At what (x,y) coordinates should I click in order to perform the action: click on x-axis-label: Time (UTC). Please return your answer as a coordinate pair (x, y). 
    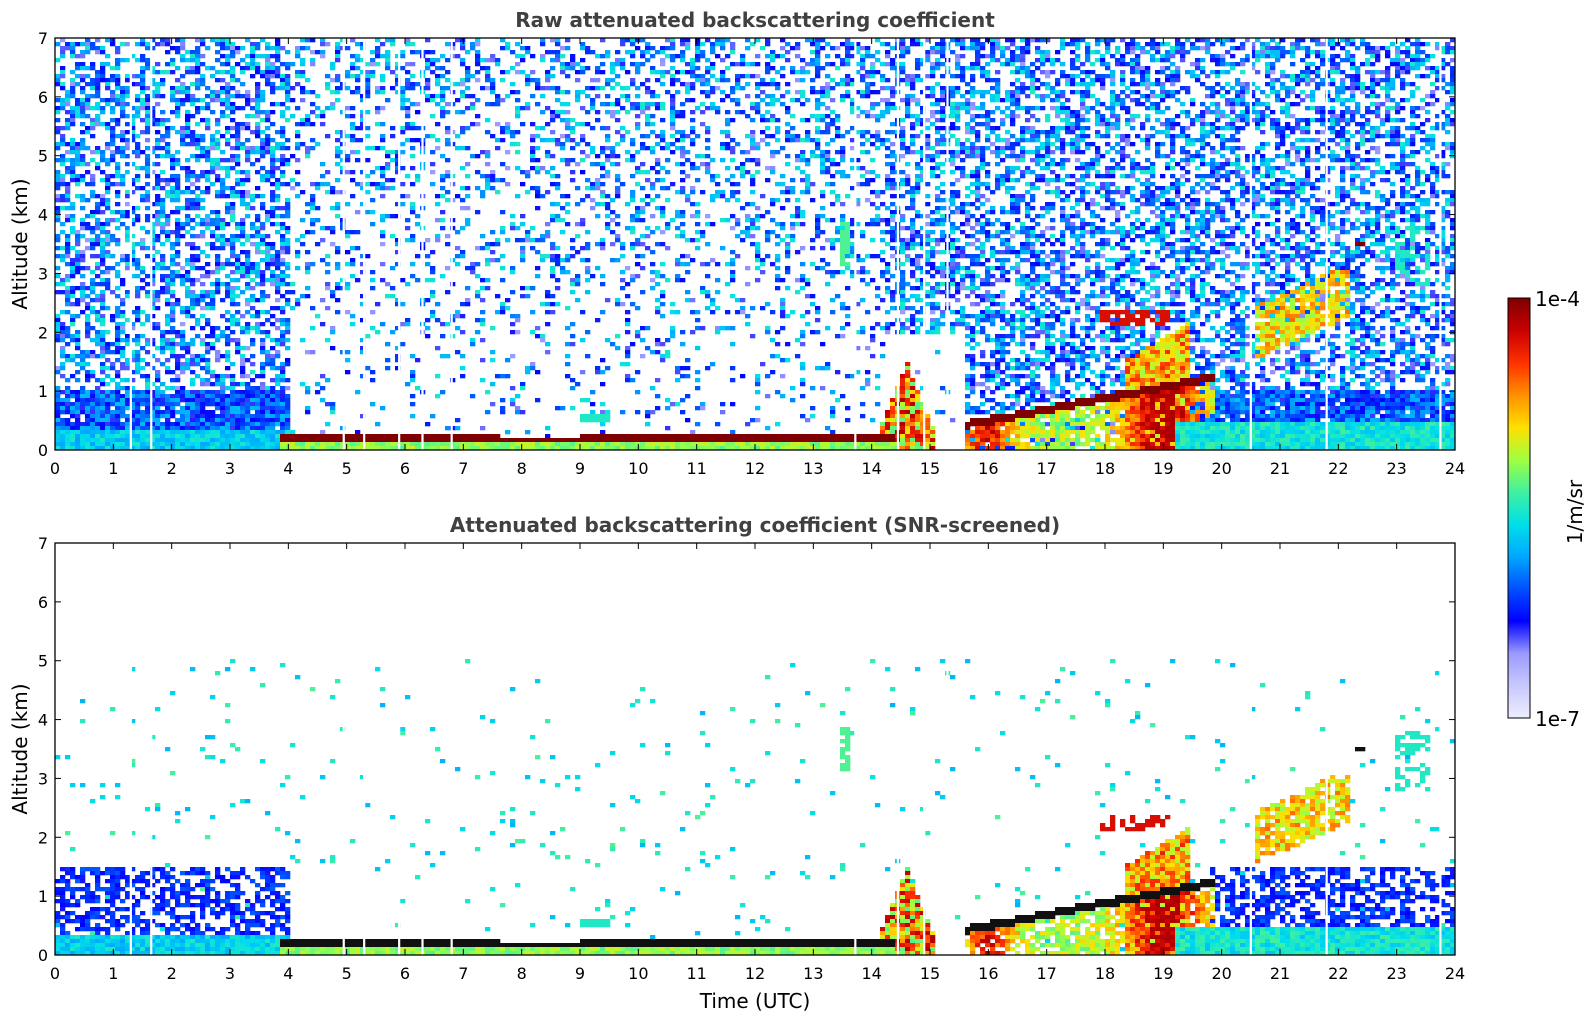
    Looking at the image, I should click on (755, 1001).